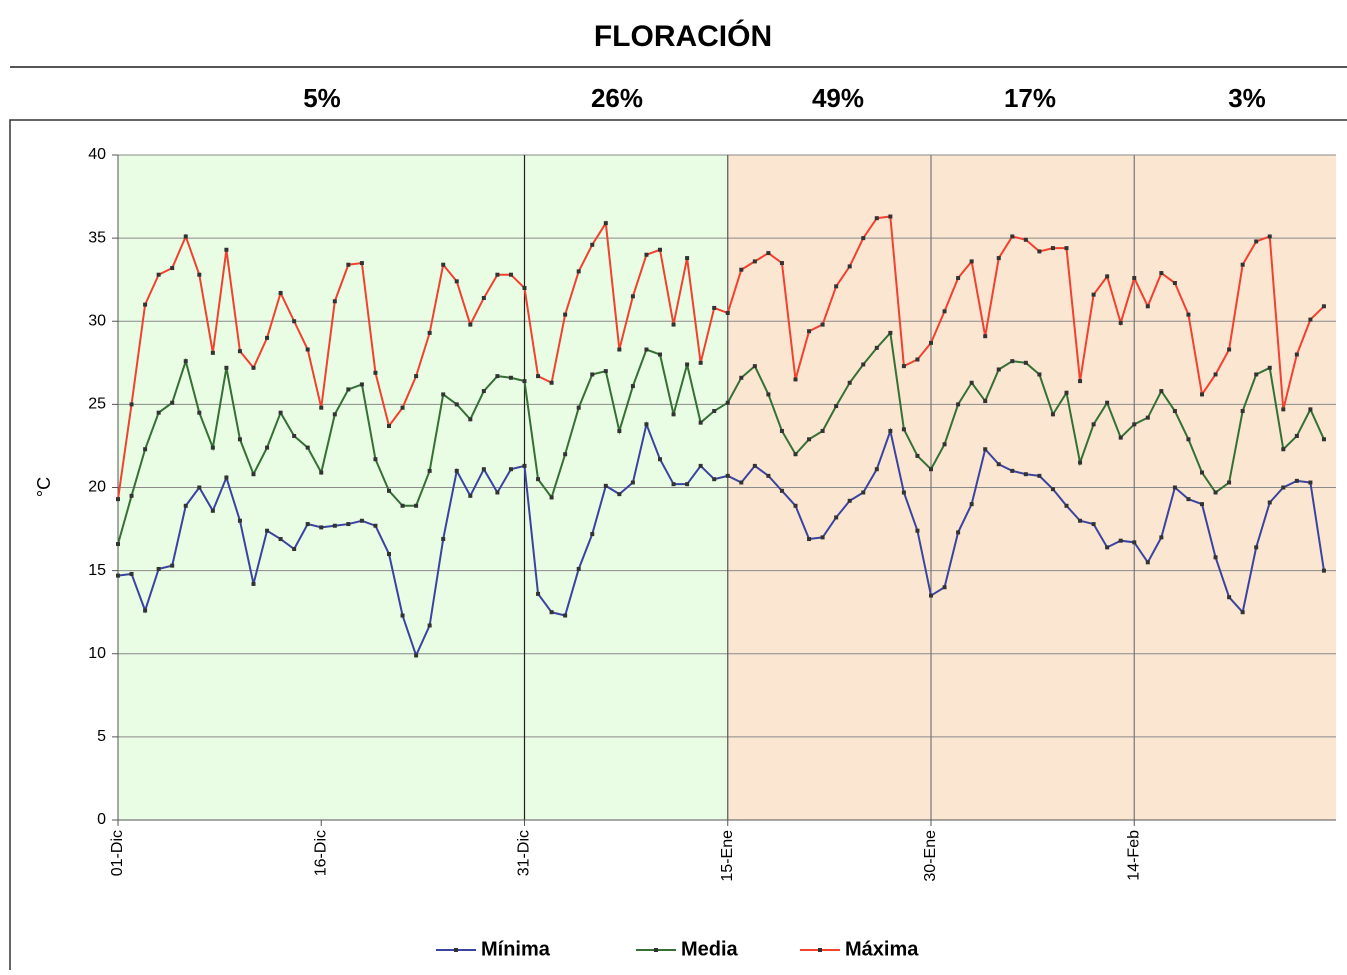  What do you see at coordinates (820, 950) in the screenshot?
I see `legend-marker` at bounding box center [820, 950].